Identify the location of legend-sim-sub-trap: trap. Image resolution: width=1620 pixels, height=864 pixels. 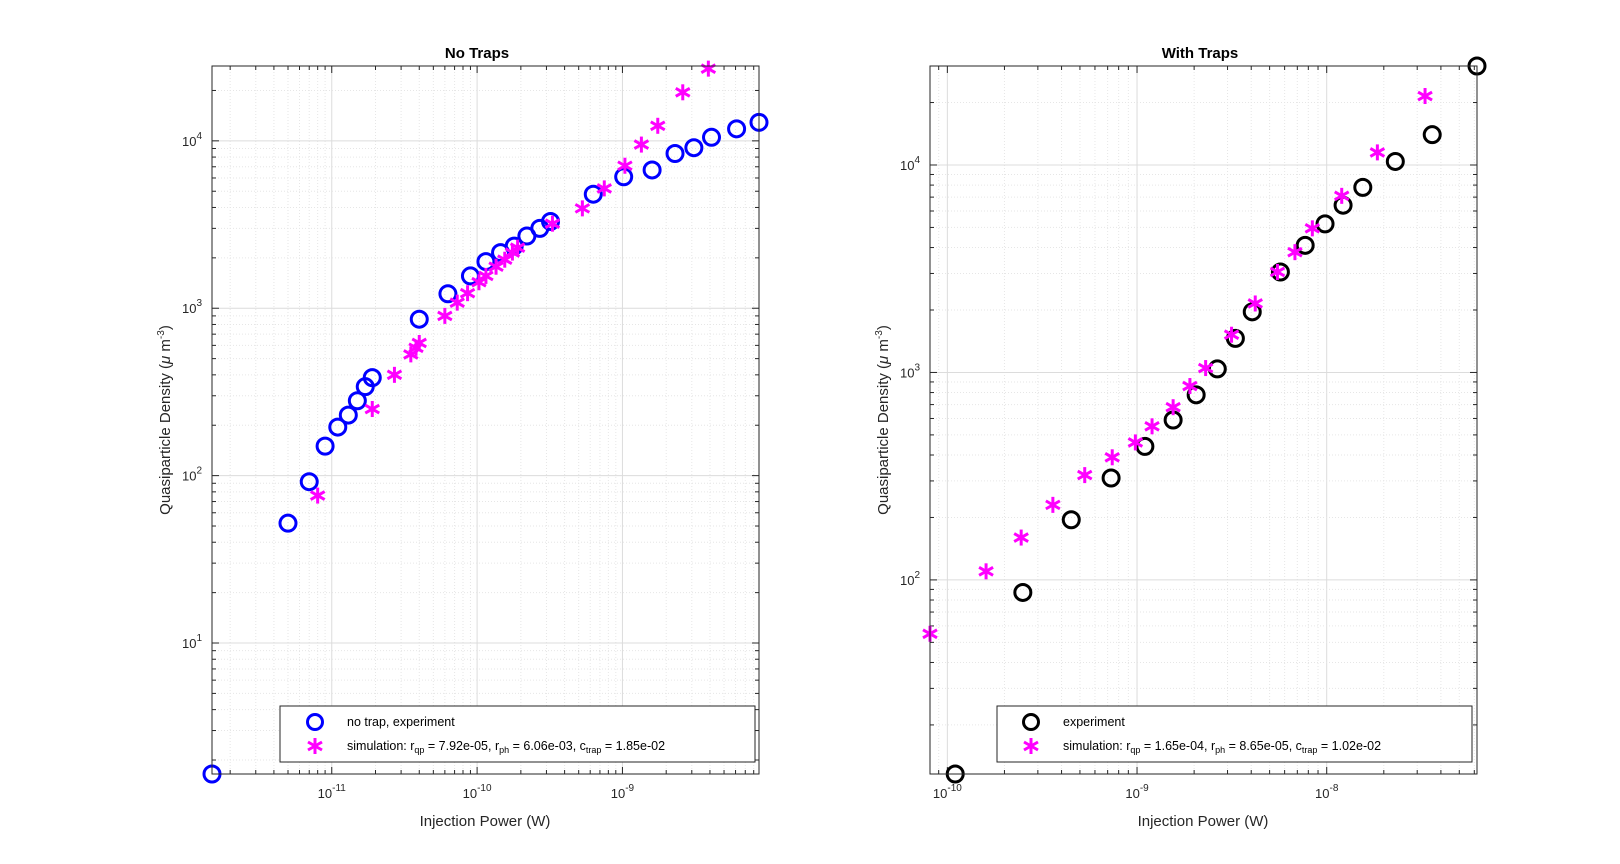
(594, 750).